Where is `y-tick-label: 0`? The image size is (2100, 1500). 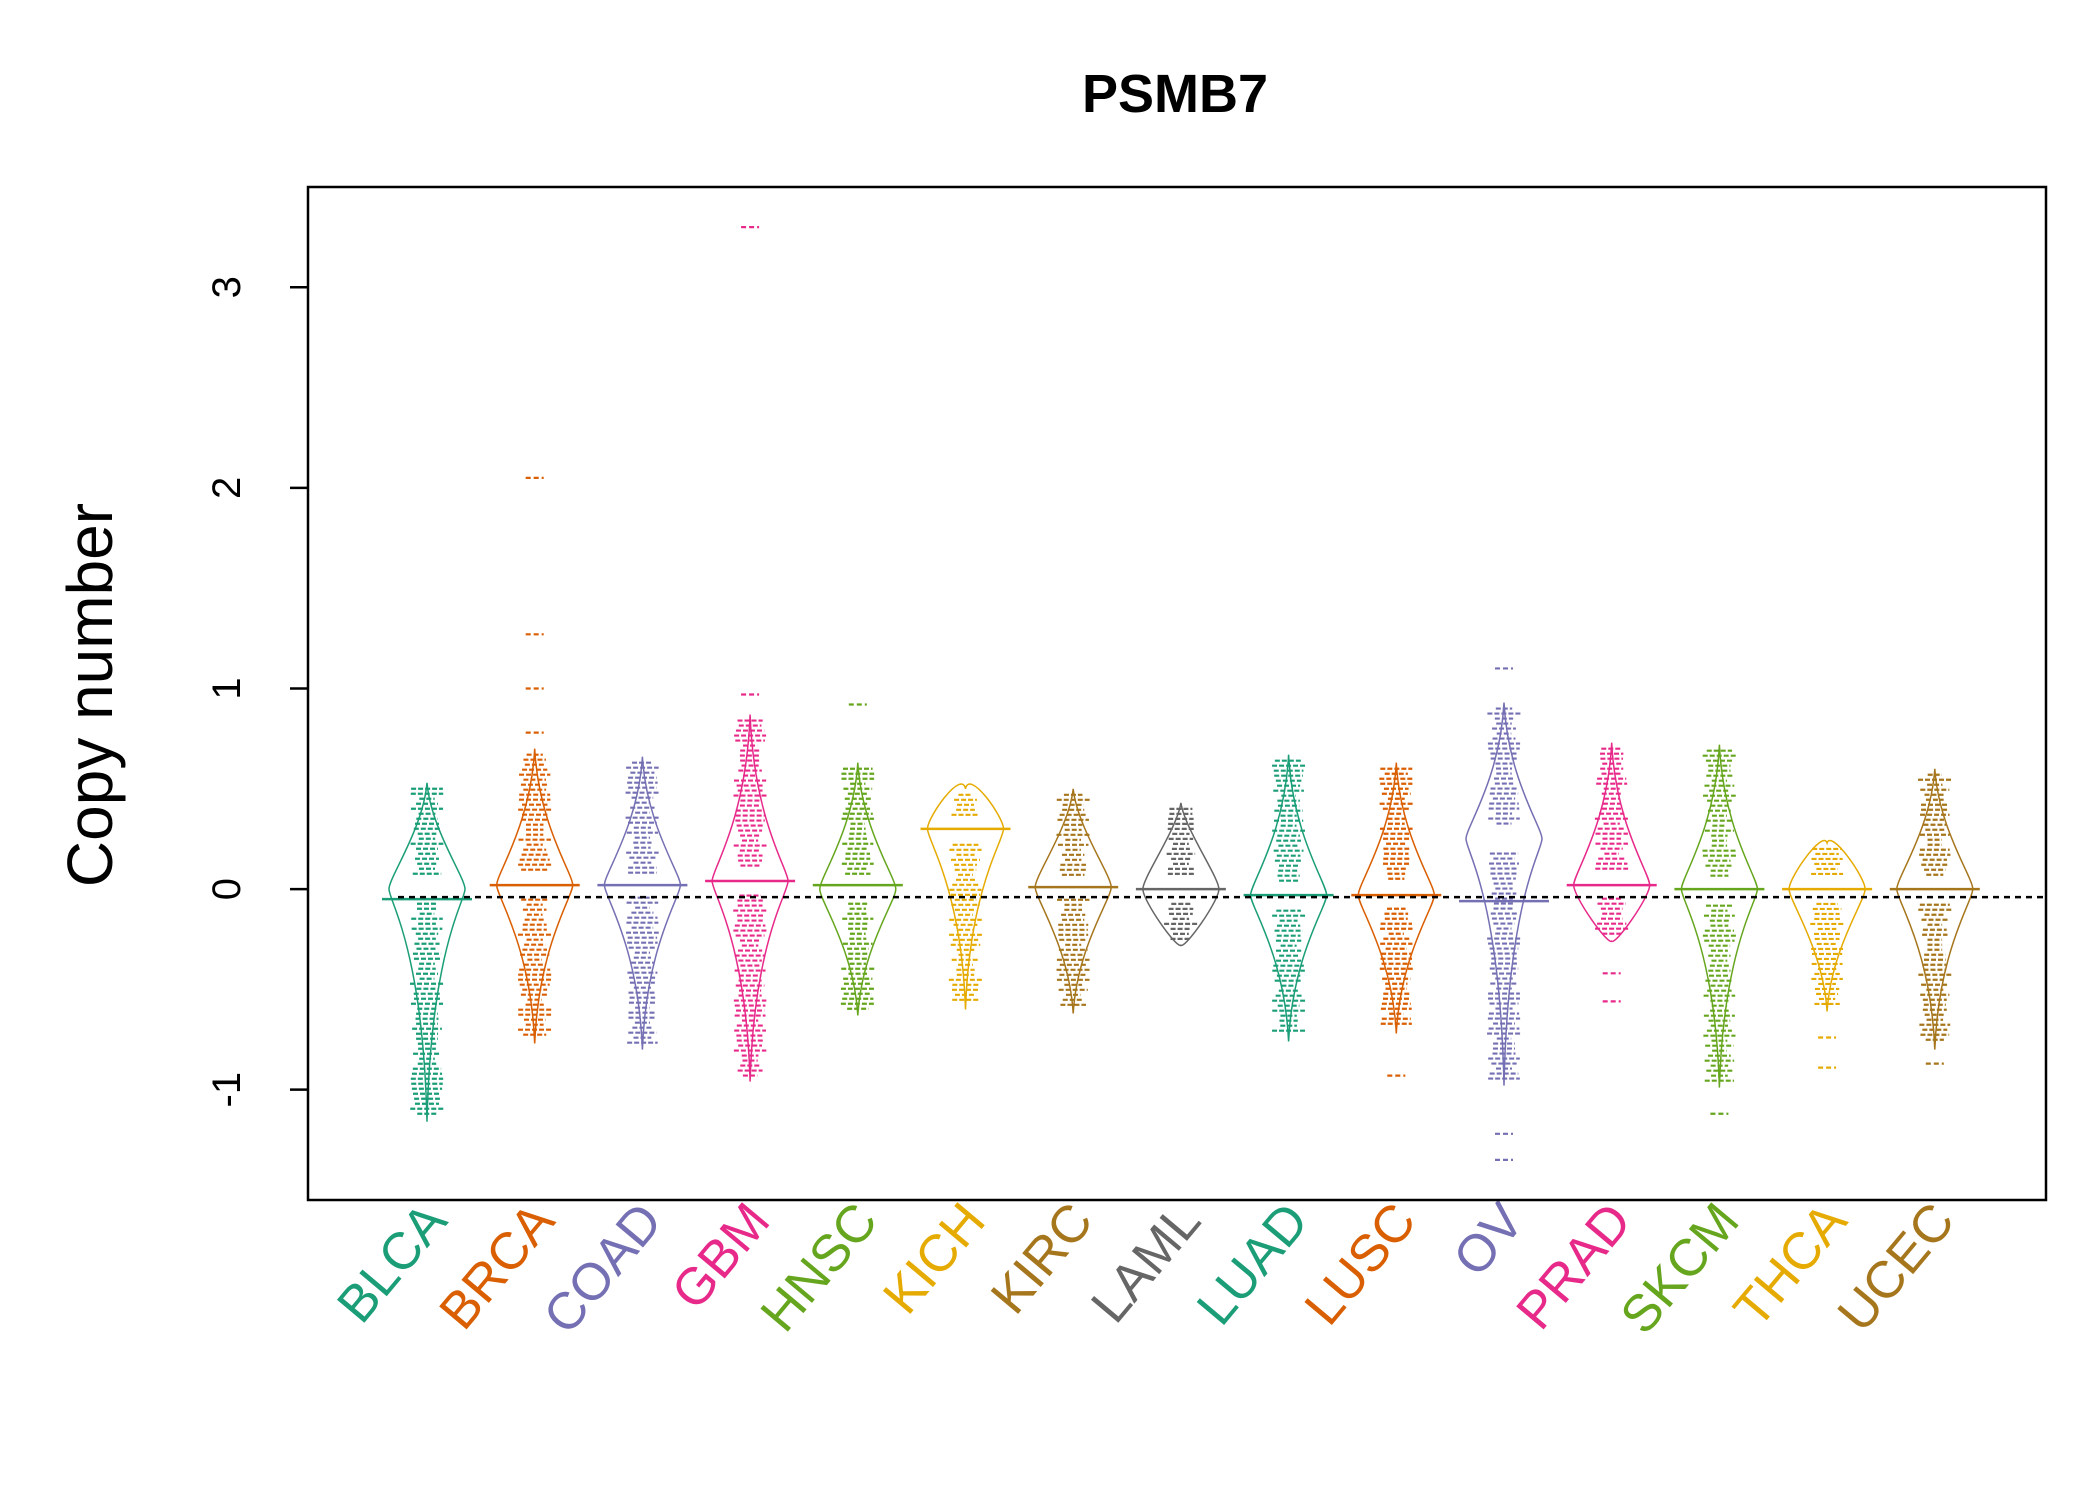 y-tick-label: 0 is located at coordinates (227, 889).